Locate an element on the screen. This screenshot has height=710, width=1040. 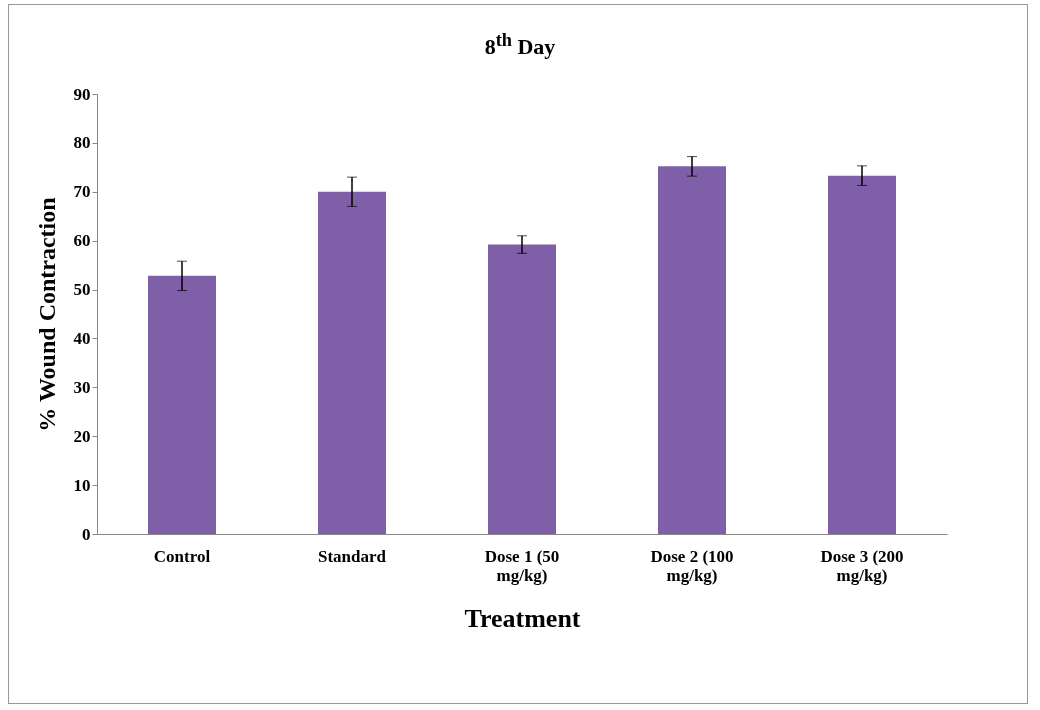
y-tick-label: 90 is located at coordinates (82, 94).